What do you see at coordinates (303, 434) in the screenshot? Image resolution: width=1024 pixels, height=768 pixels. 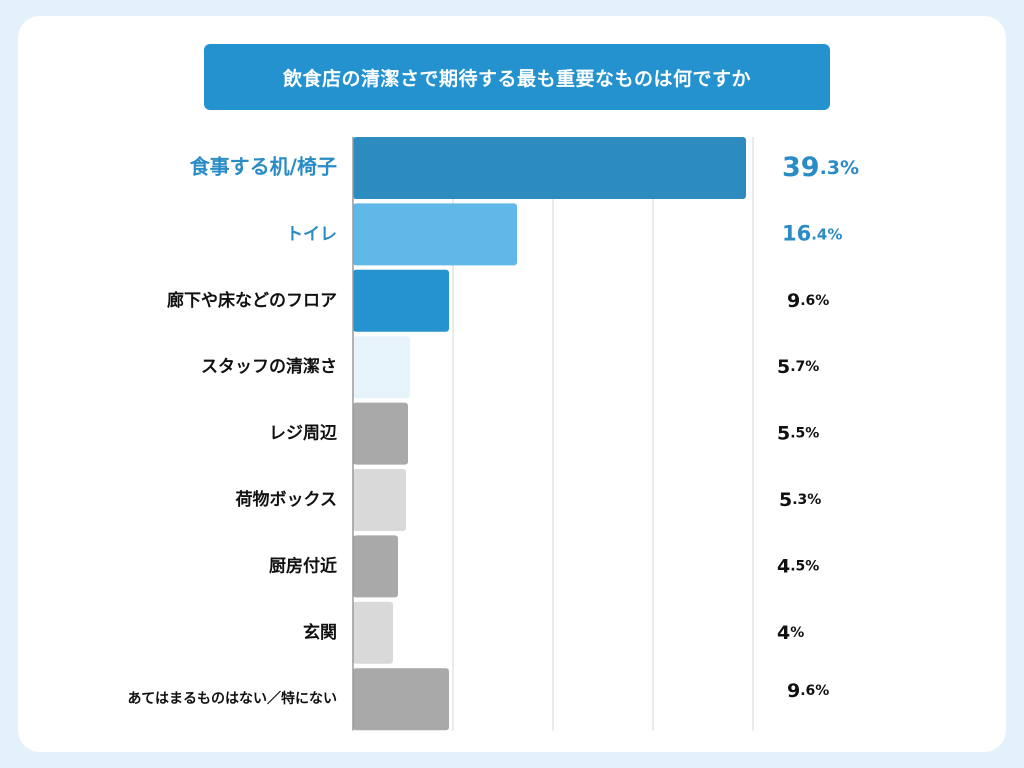 I see `category-label: レジ周辺` at bounding box center [303, 434].